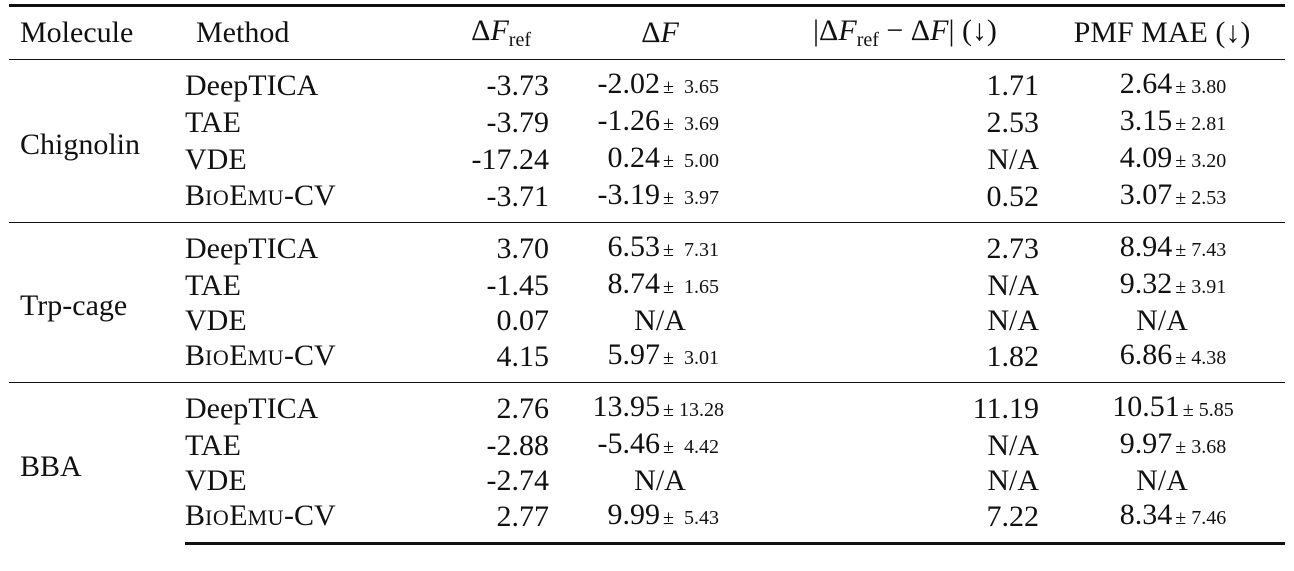 This screenshot has width=1294, height=571. What do you see at coordinates (691, 161) in the screenshot?
I see `df-std: ± 5.00` at bounding box center [691, 161].